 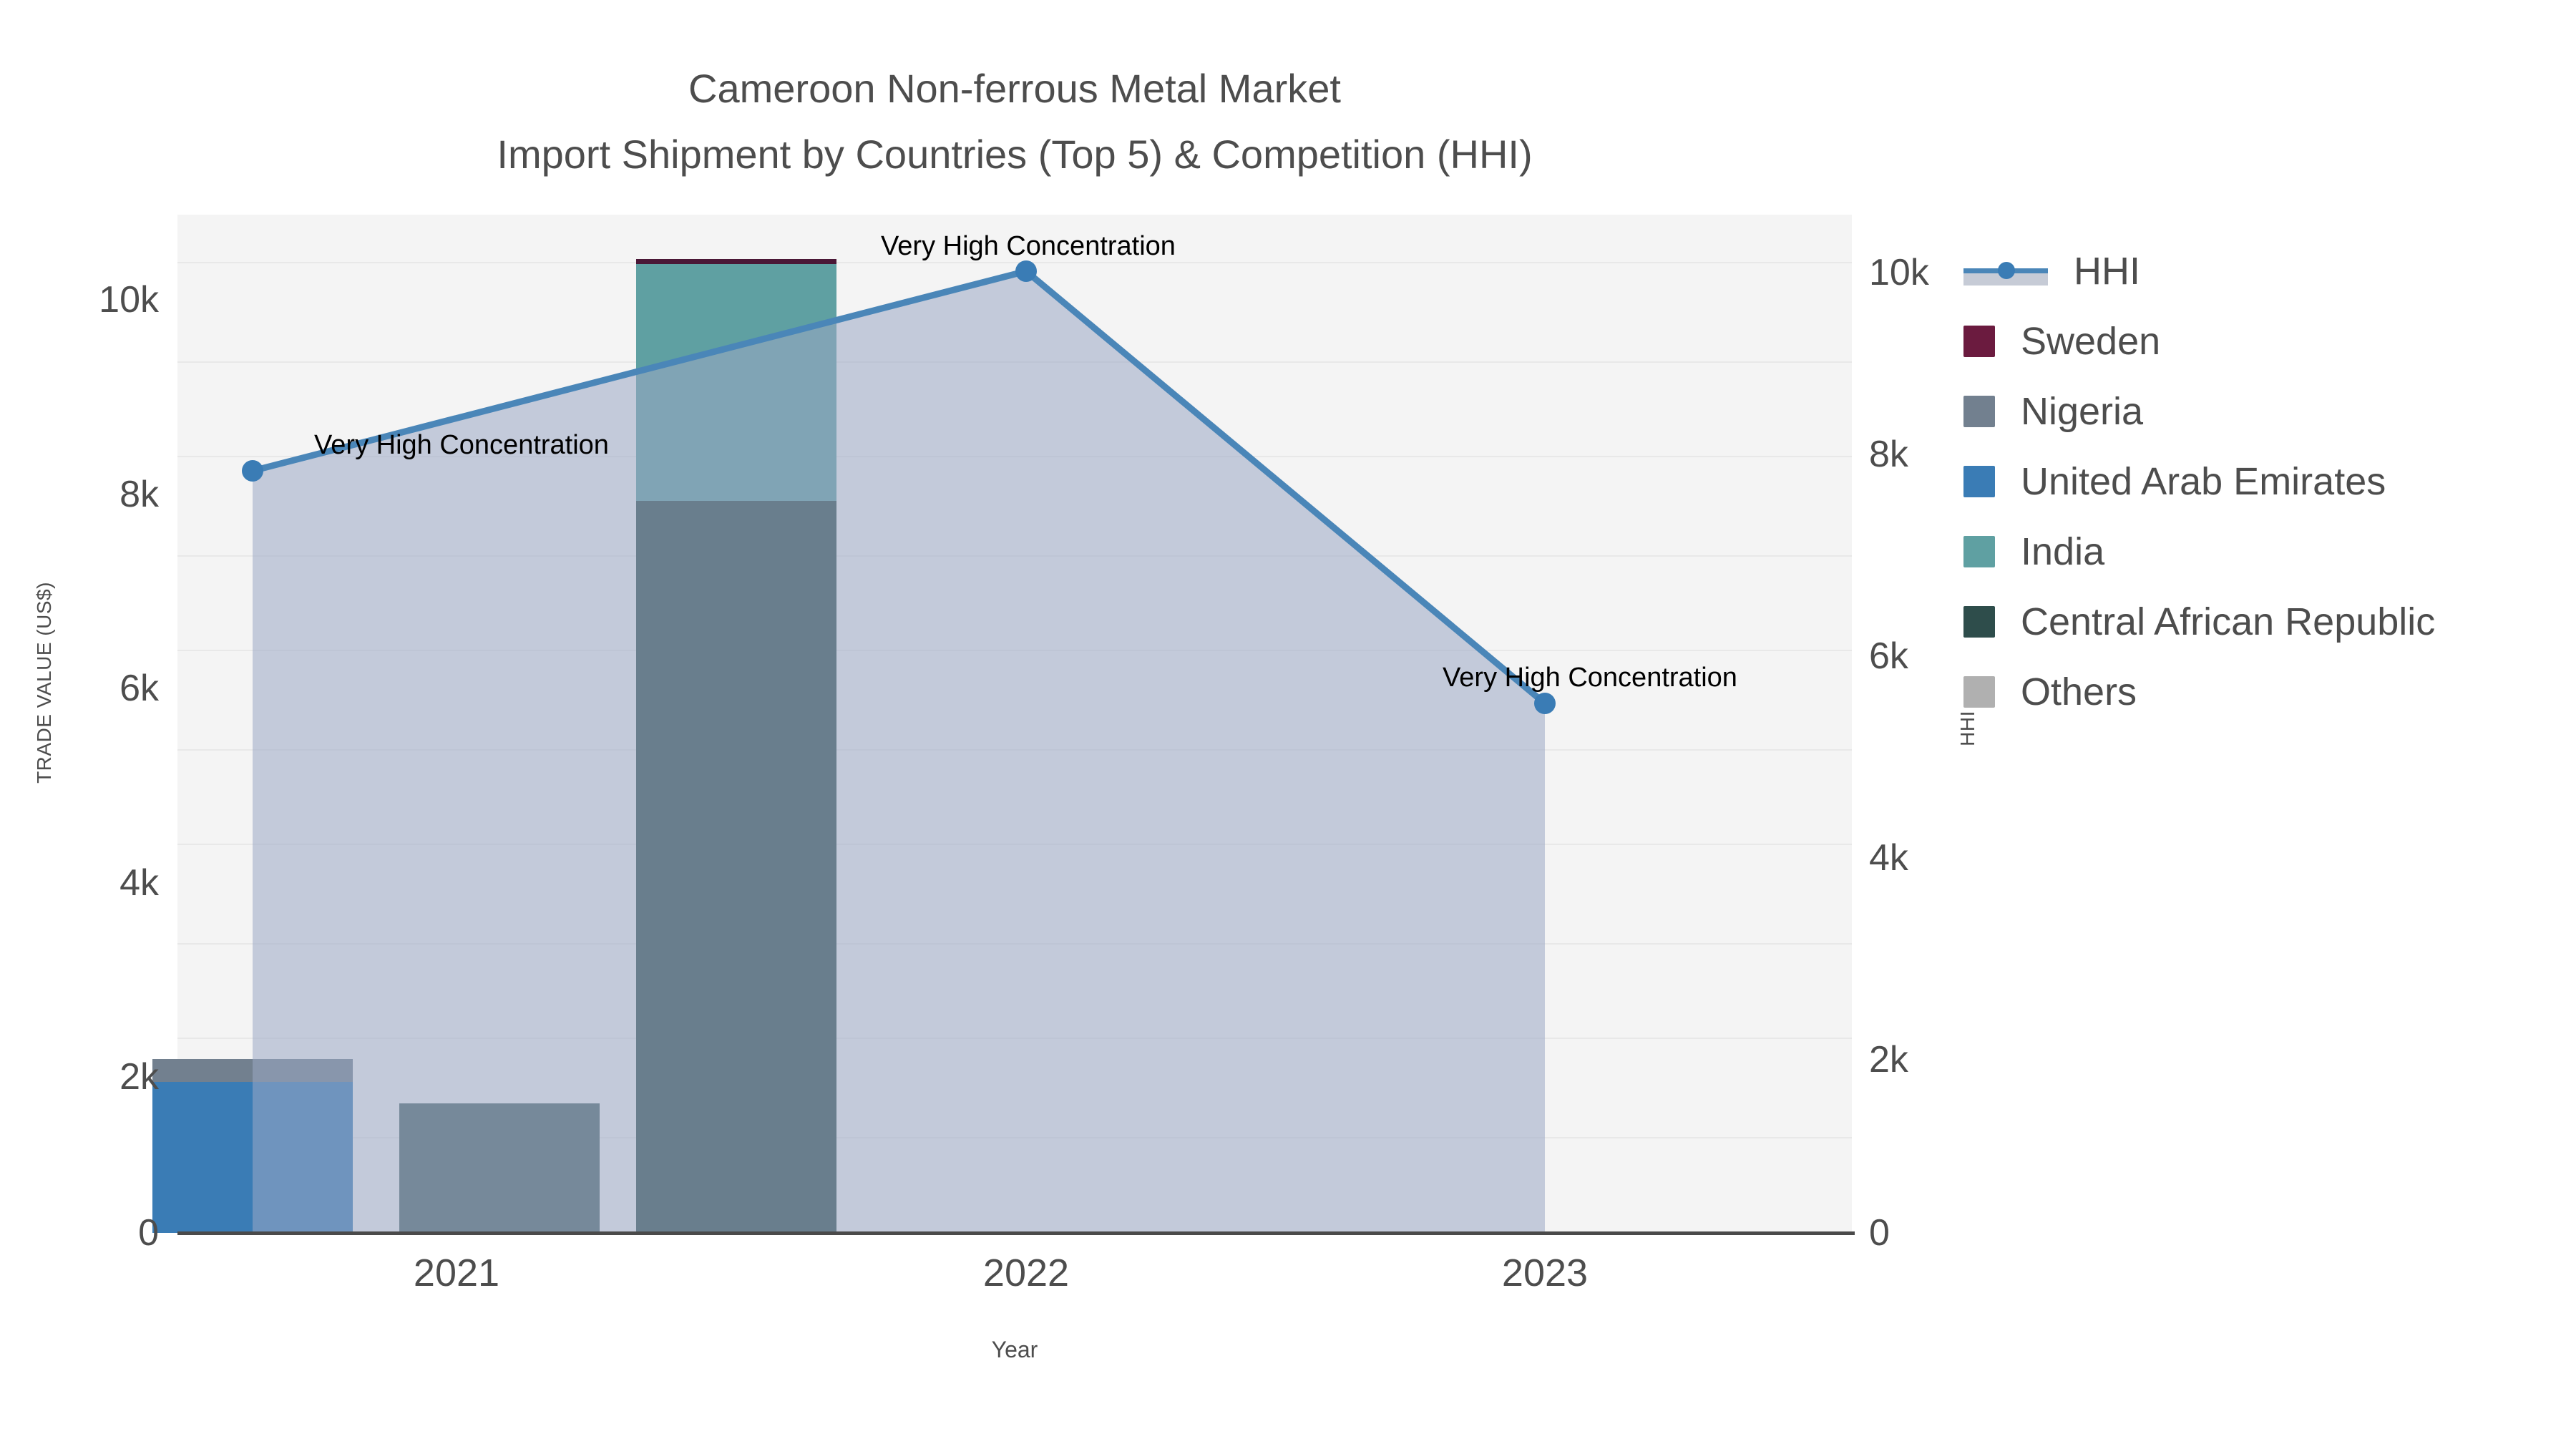 What do you see at coordinates (1979, 341) in the screenshot?
I see `color-swatch-icon-sweden` at bounding box center [1979, 341].